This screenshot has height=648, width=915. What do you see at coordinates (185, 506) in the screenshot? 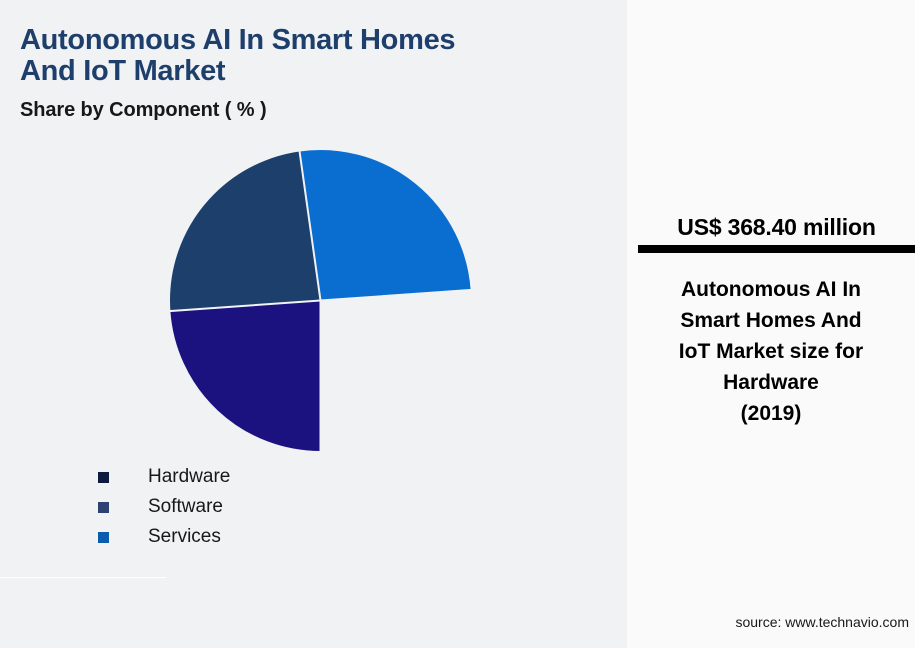
I see `legend-item-label: Software` at bounding box center [185, 506].